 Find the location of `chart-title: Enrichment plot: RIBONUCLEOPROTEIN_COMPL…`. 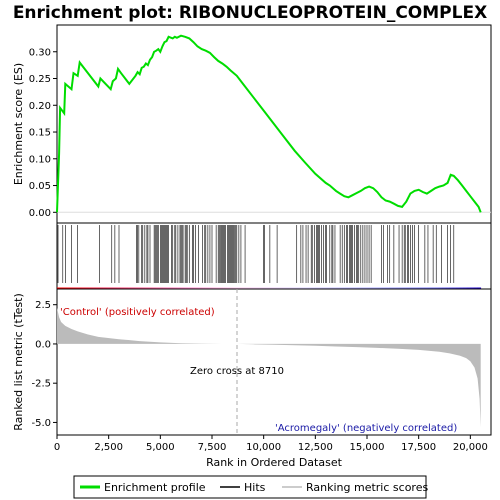

chart-title: Enrichment plot: RIBONUCLEOPROTEIN_COMPL… is located at coordinates (250, 13).